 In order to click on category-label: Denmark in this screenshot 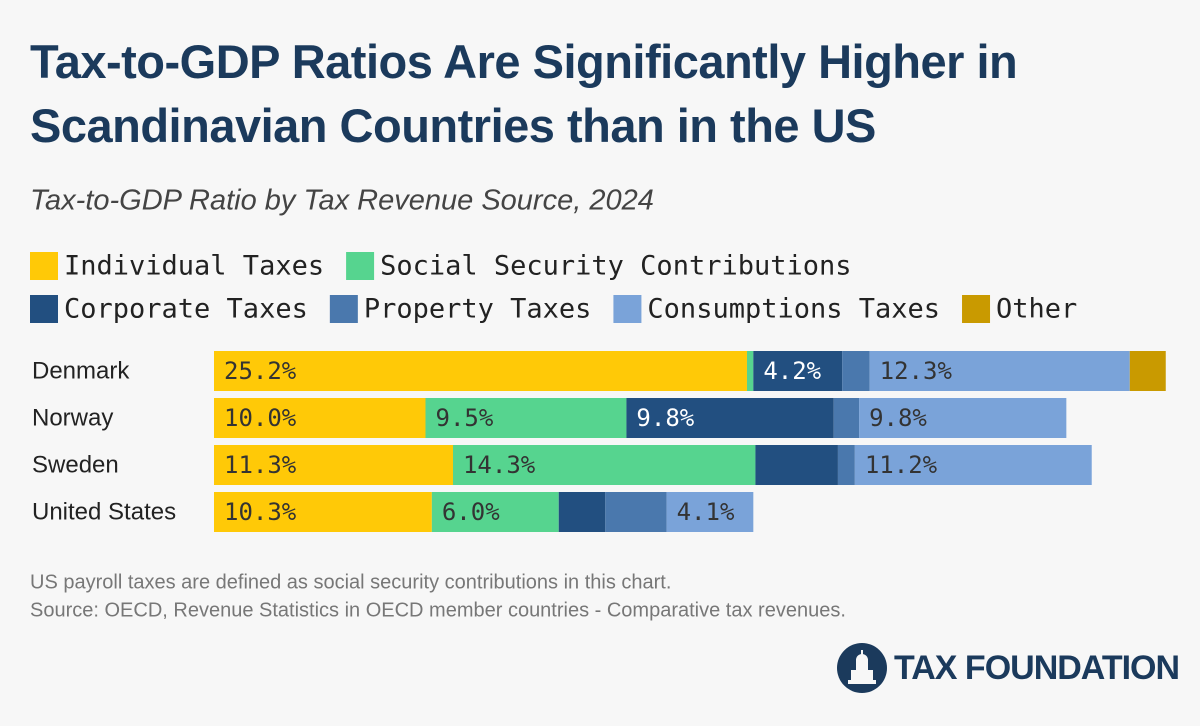, I will do `click(81, 370)`.